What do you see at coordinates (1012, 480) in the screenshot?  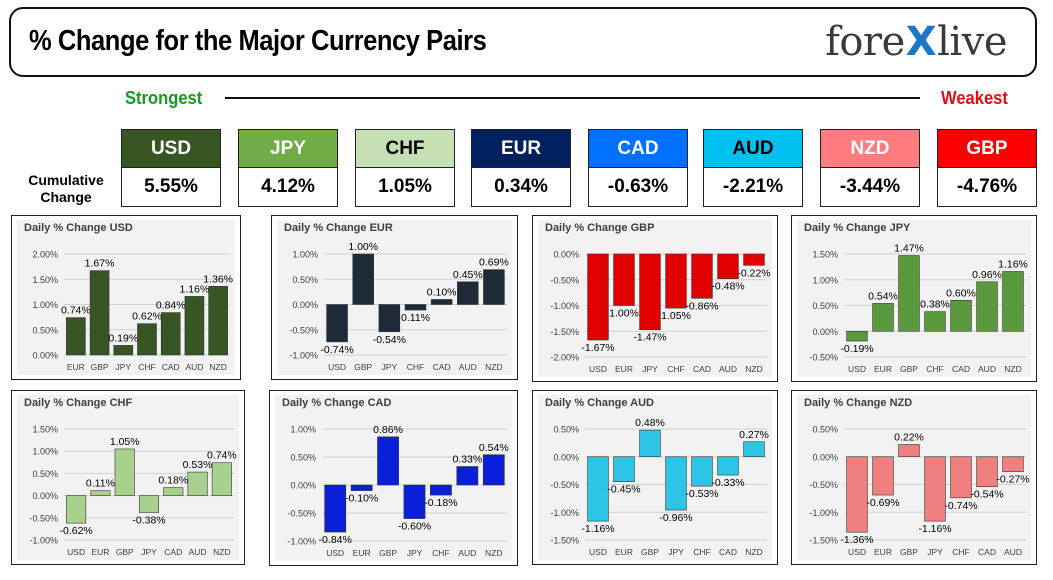 I see `data-label: -0.27%` at bounding box center [1012, 480].